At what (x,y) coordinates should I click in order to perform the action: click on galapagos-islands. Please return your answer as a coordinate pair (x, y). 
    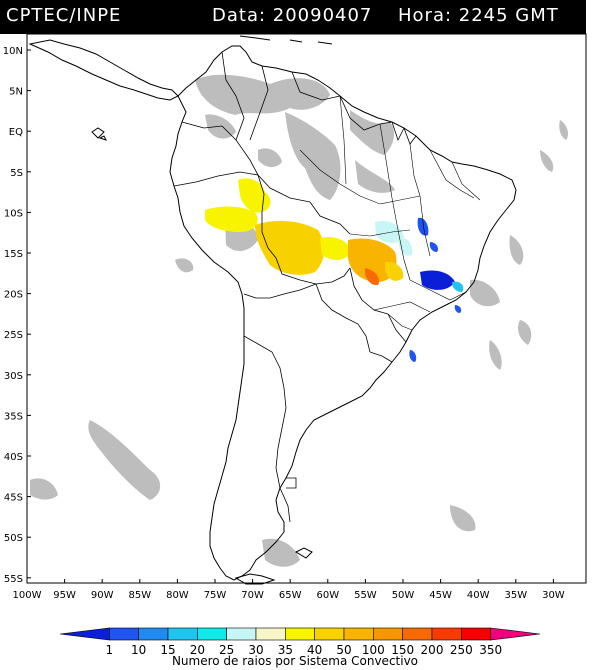
    Looking at the image, I should click on (99, 134).